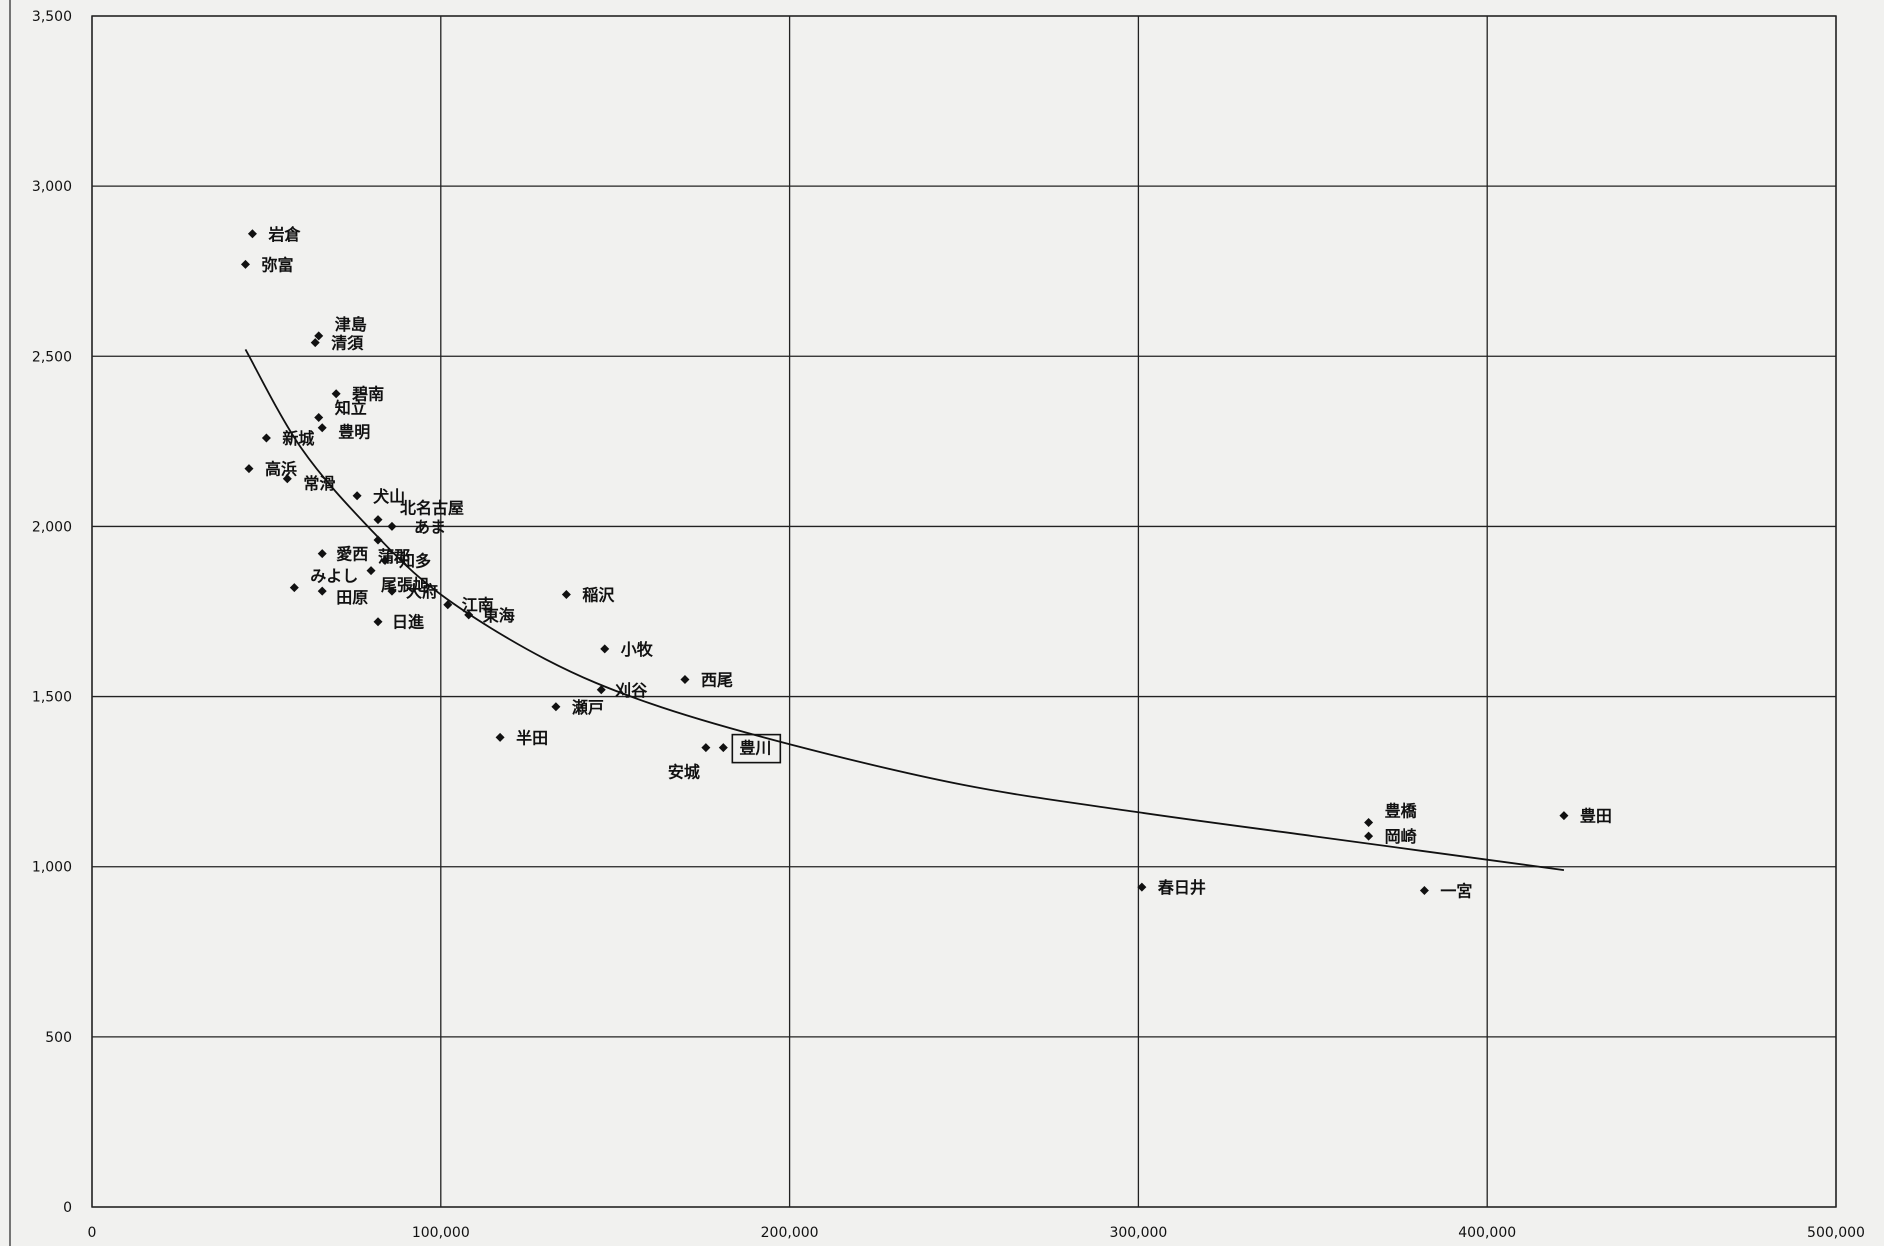 This screenshot has width=1884, height=1246. Describe the element at coordinates (717, 680) in the screenshot. I see `point-label: 西尾` at that location.